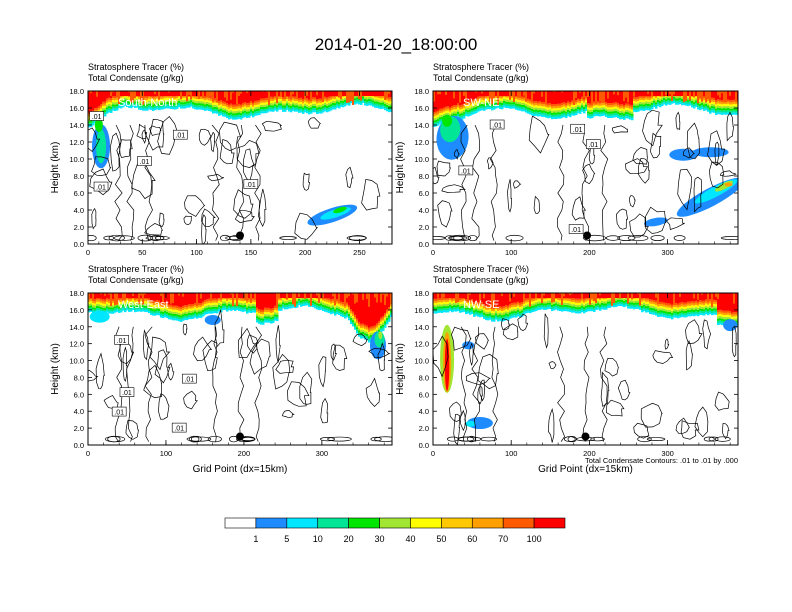 The width and height of the screenshot is (792, 612). What do you see at coordinates (136, 280) in the screenshot?
I see `panel-3-label-bottom: Total Condensate (g/kg)` at bounding box center [136, 280].